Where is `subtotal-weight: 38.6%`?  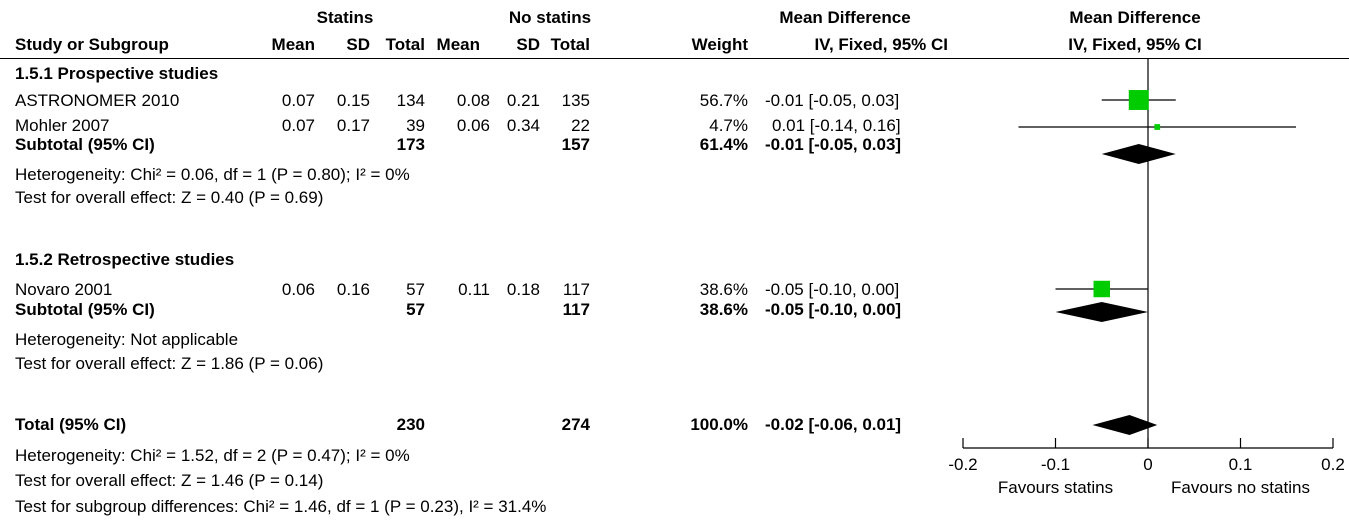 subtotal-weight: 38.6% is located at coordinates (723, 309).